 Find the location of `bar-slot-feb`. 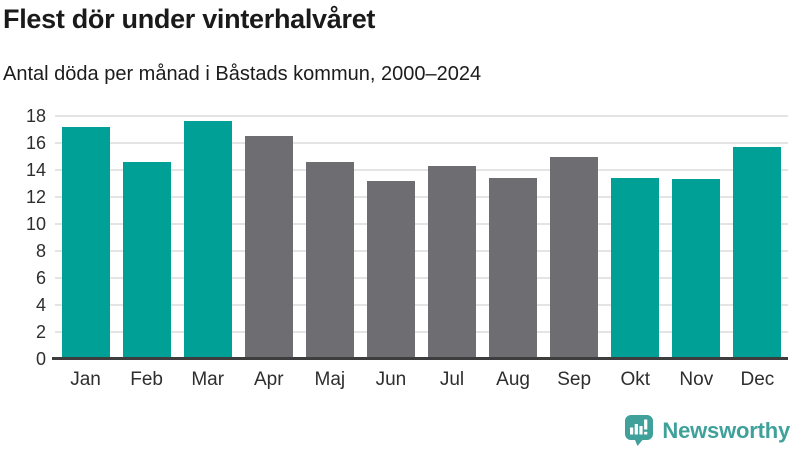

bar-slot-feb is located at coordinates (146, 237).